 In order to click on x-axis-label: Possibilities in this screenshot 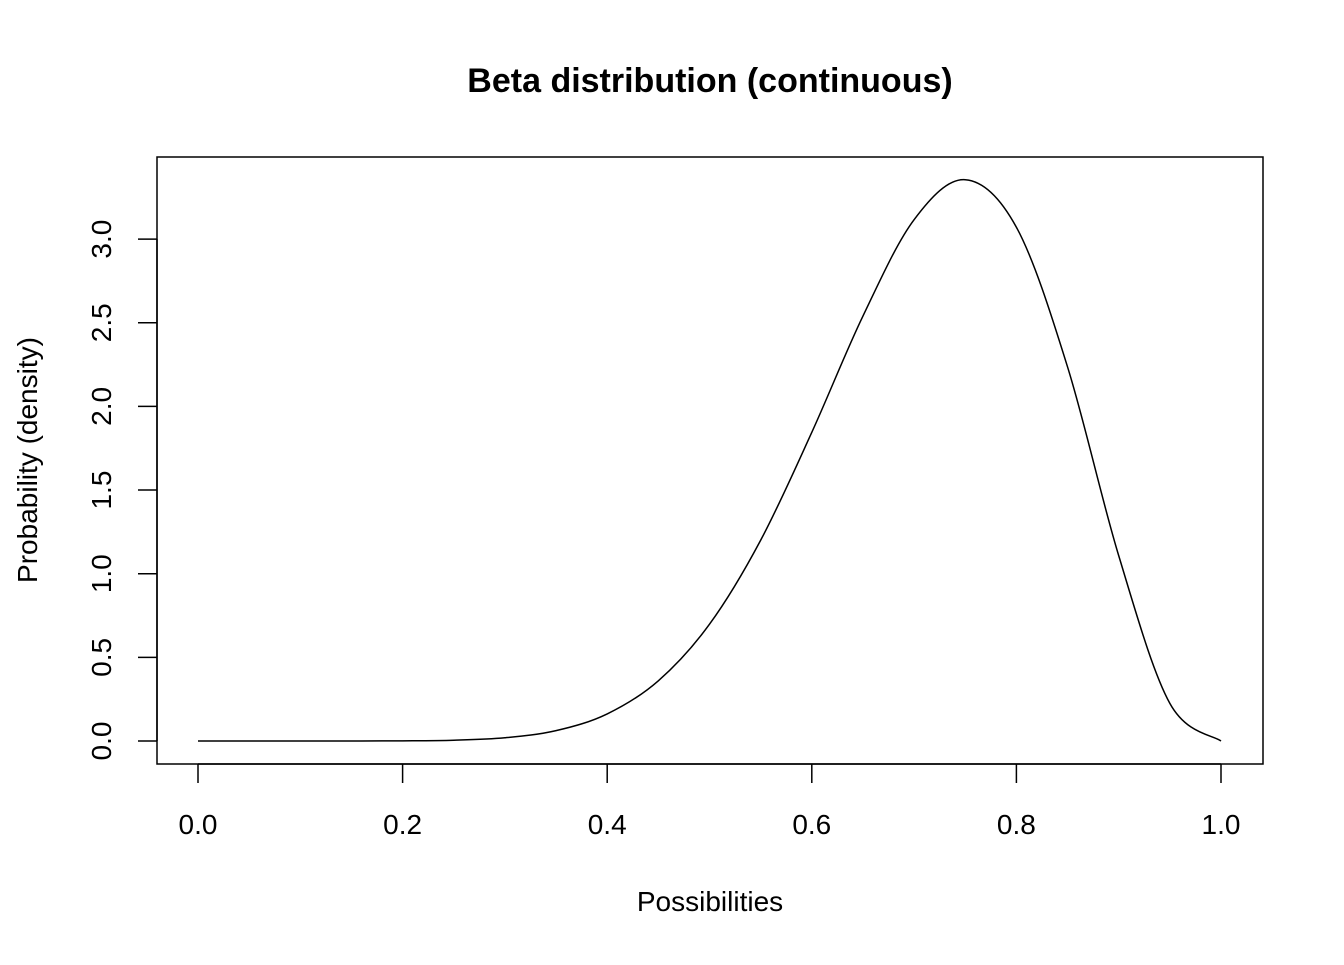, I will do `click(710, 901)`.